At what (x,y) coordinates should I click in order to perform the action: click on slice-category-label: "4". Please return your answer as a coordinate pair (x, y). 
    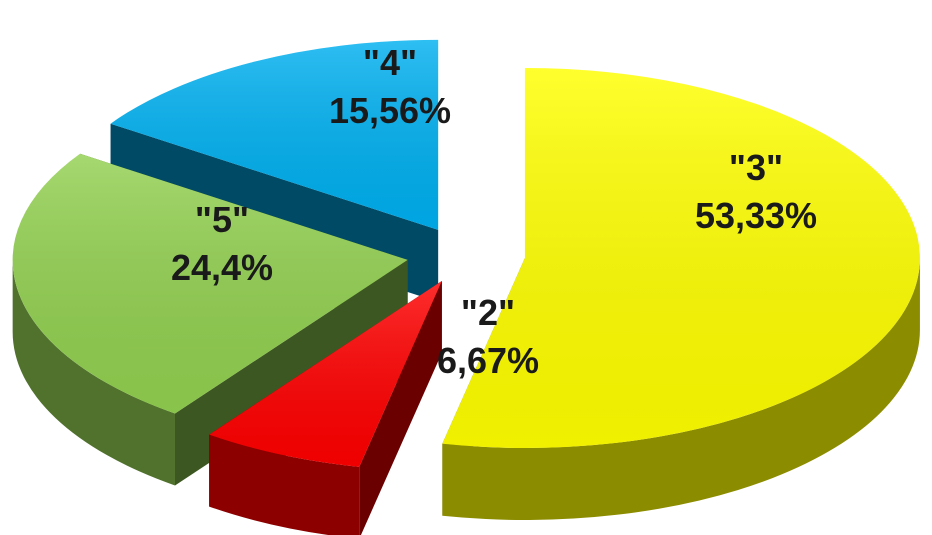
    Looking at the image, I should click on (390, 62).